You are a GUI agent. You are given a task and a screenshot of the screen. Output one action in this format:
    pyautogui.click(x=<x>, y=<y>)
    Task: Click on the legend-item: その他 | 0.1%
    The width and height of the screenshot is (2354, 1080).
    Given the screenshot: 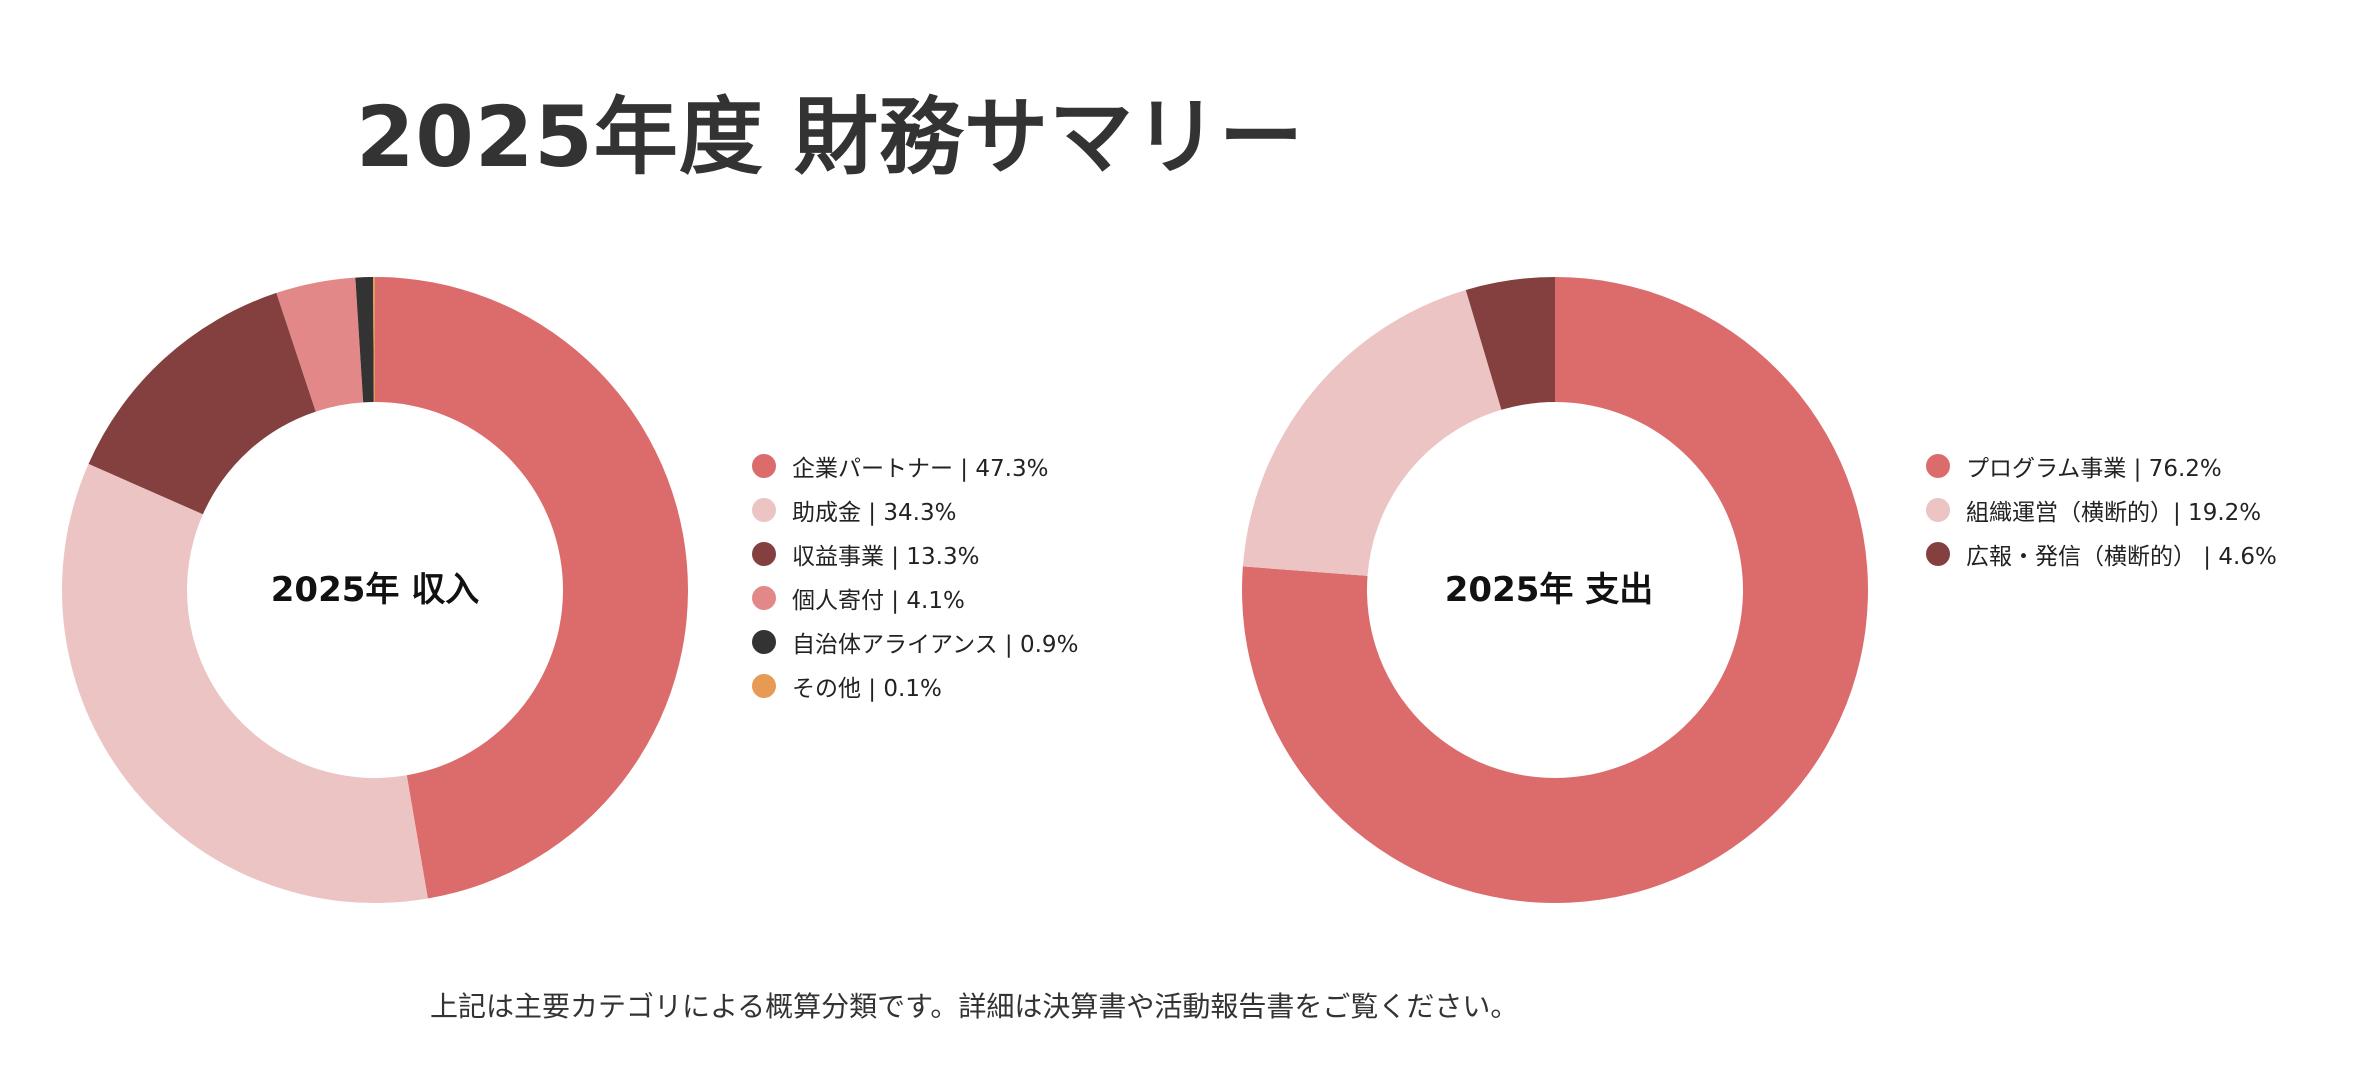 What is the action you would take?
    pyautogui.click(x=915, y=686)
    